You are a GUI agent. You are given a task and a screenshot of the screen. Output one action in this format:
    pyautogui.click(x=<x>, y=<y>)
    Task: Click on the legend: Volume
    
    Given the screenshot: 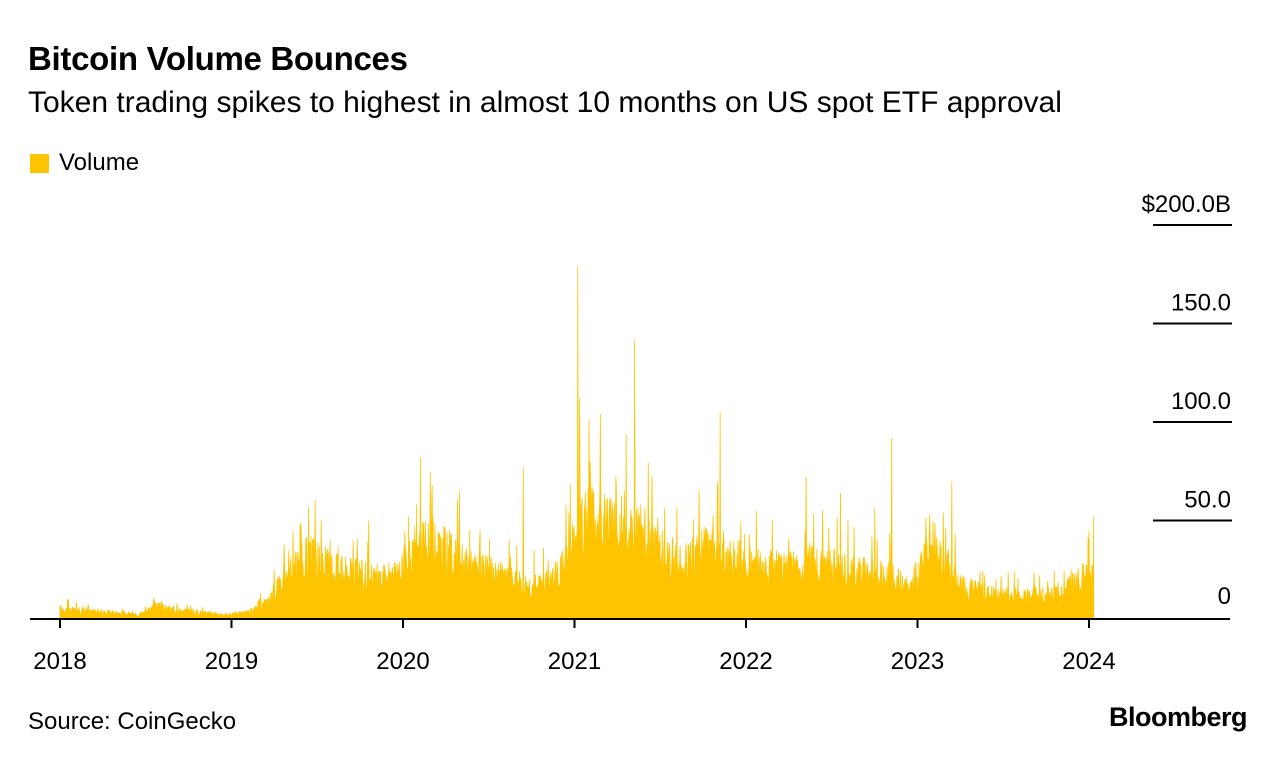 What is the action you would take?
    pyautogui.click(x=84, y=163)
    